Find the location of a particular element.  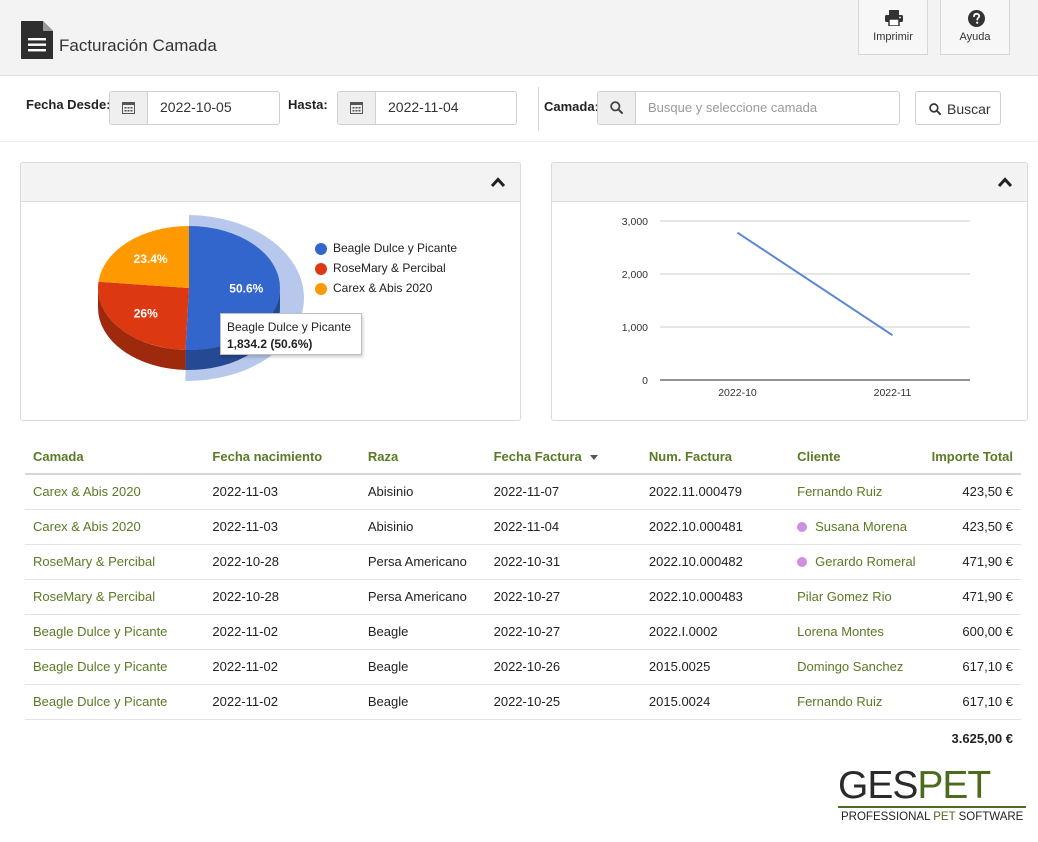

cell-cliente: Domingo Sanchez is located at coordinates (856, 667).